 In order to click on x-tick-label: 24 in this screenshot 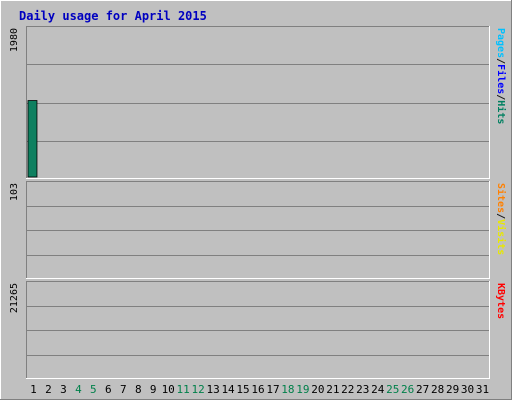, I will do `click(378, 389)`.